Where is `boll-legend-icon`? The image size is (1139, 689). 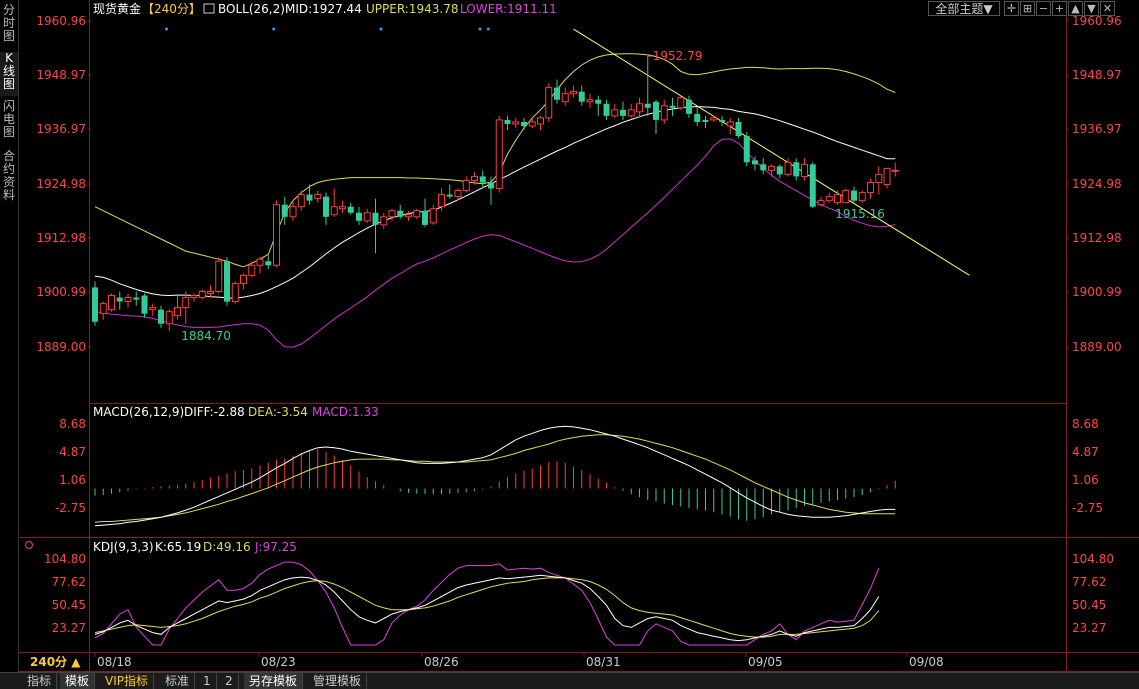 boll-legend-icon is located at coordinates (209, 8).